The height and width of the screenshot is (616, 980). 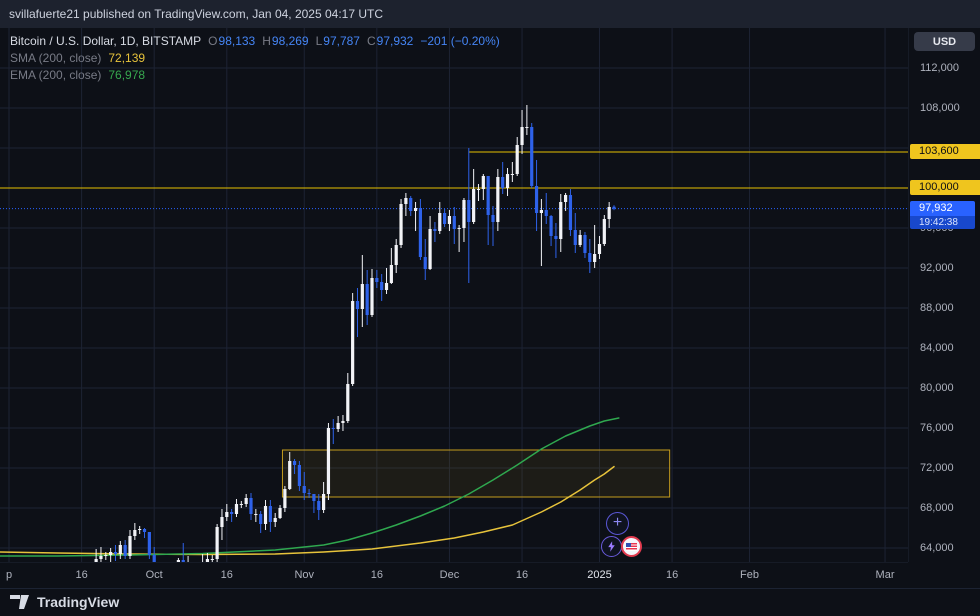 I want to click on lightning-bolt-button, so click(x=611, y=546).